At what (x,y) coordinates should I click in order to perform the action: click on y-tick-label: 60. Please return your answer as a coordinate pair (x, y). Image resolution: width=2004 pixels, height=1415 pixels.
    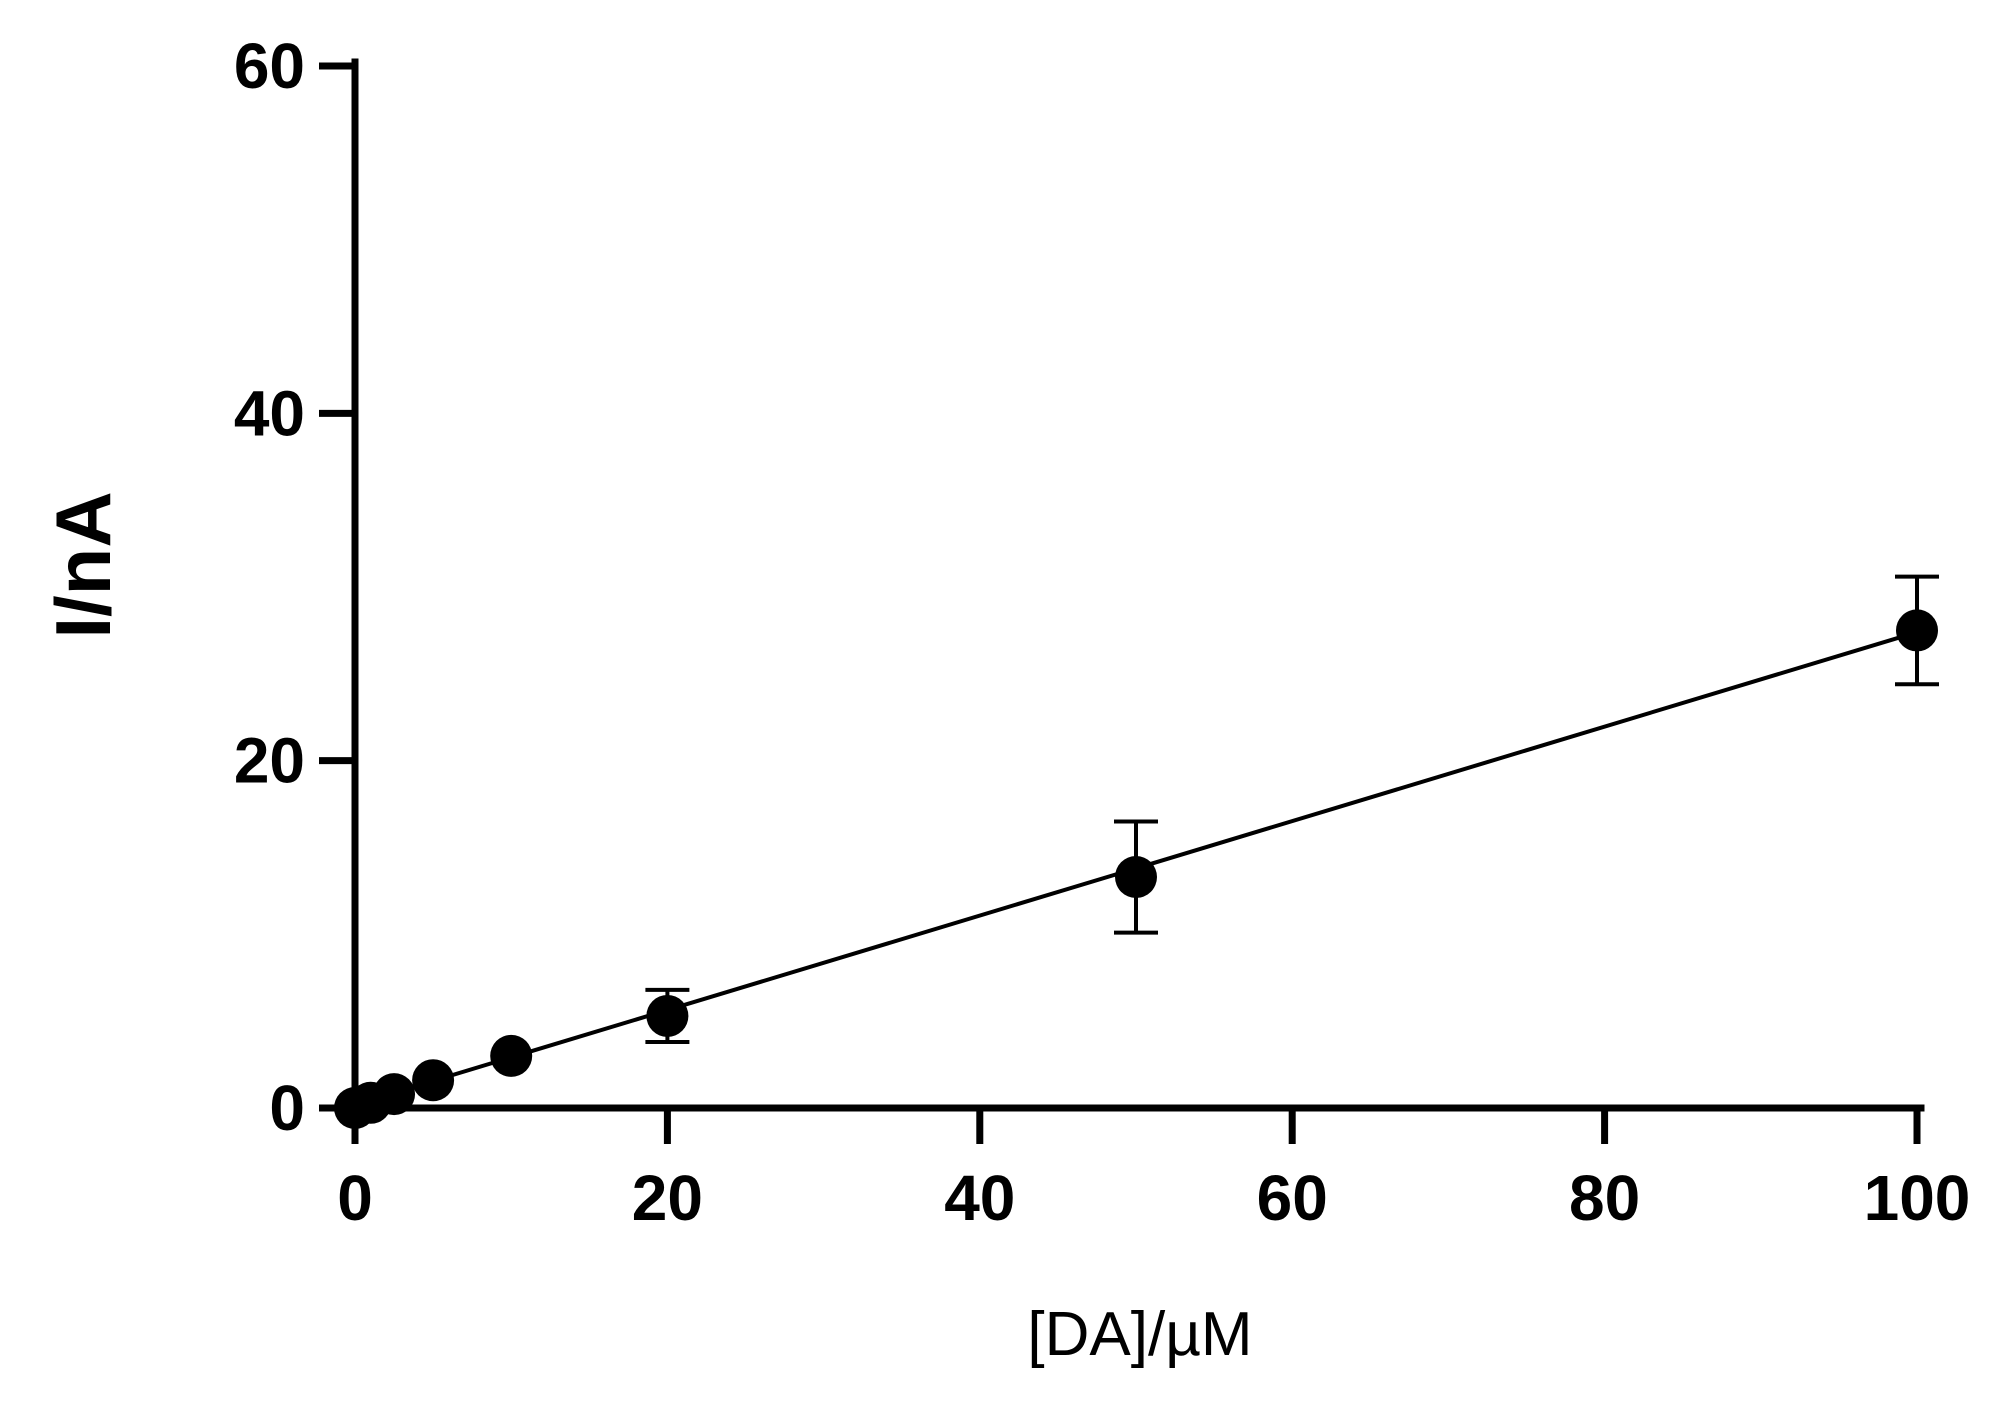
    Looking at the image, I should click on (269, 66).